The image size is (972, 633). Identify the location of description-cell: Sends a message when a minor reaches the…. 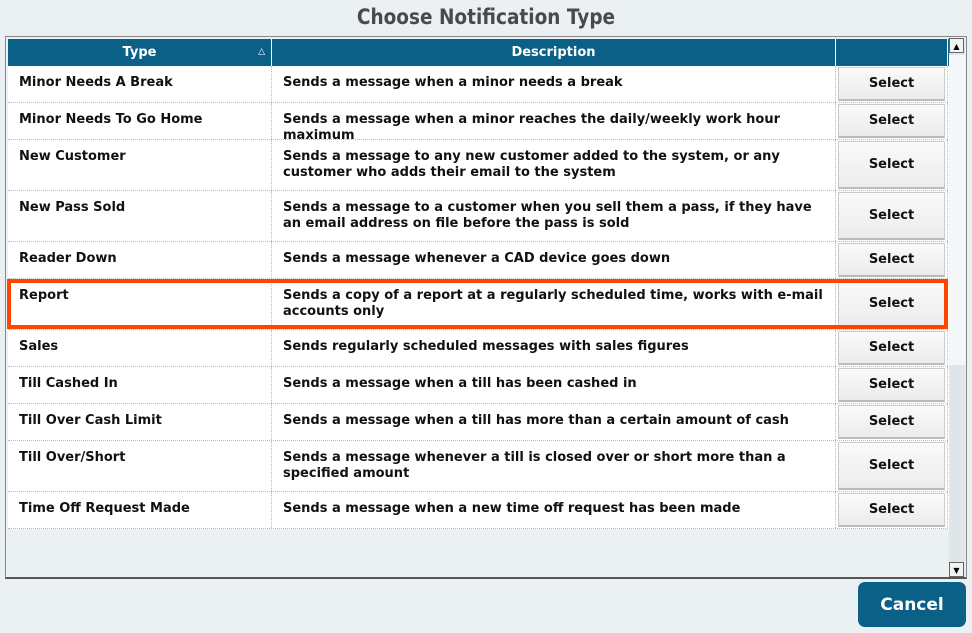
(554, 123).